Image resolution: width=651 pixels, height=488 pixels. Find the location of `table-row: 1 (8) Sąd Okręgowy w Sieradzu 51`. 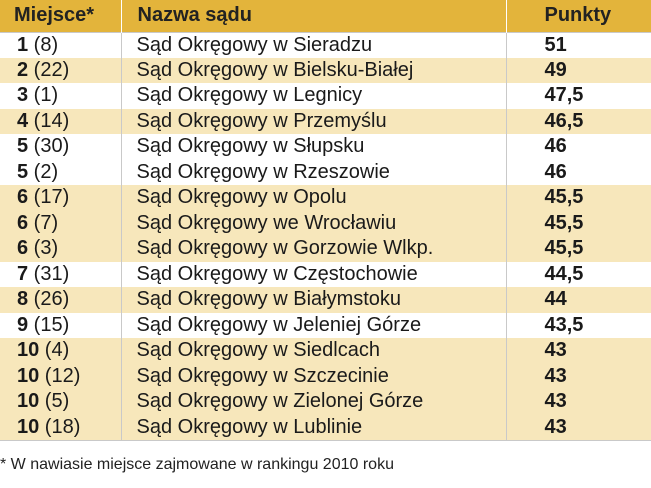

table-row: 1 (8) Sąd Okręgowy w Sieradzu 51 is located at coordinates (325, 44).